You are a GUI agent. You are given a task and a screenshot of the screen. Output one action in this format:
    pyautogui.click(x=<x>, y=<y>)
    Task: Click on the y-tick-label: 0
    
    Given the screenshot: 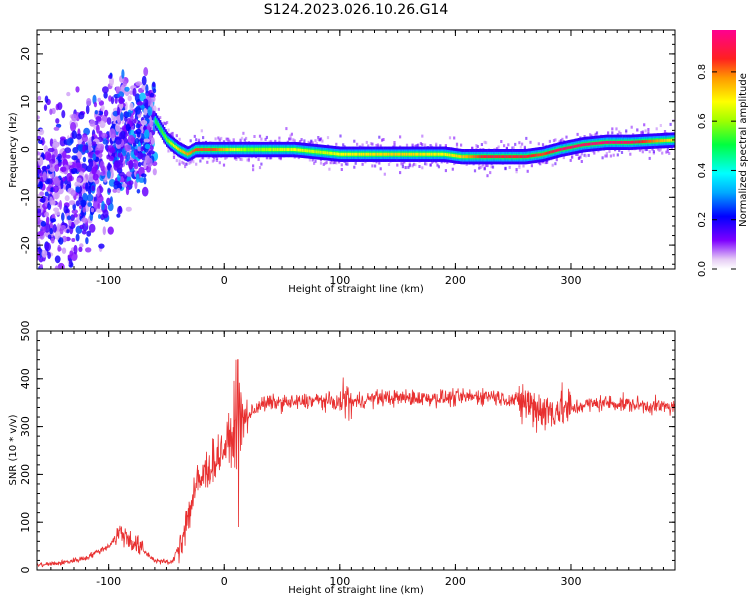 What is the action you would take?
    pyautogui.click(x=25, y=570)
    